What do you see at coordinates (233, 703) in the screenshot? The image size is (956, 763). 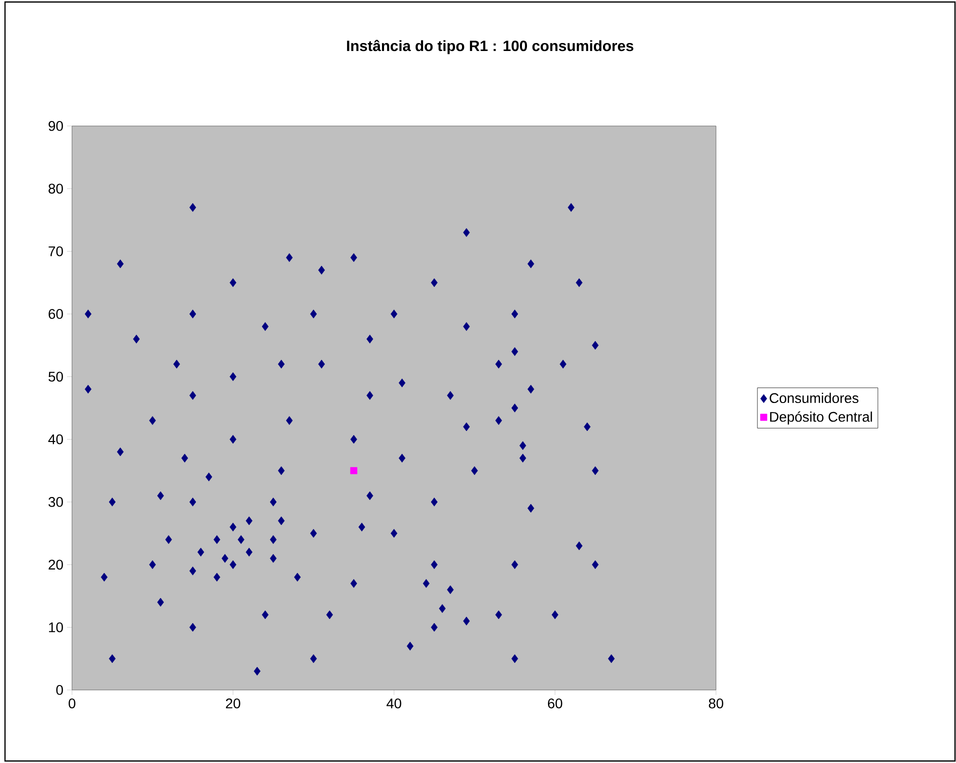 I see `x-tick-label: 20` at bounding box center [233, 703].